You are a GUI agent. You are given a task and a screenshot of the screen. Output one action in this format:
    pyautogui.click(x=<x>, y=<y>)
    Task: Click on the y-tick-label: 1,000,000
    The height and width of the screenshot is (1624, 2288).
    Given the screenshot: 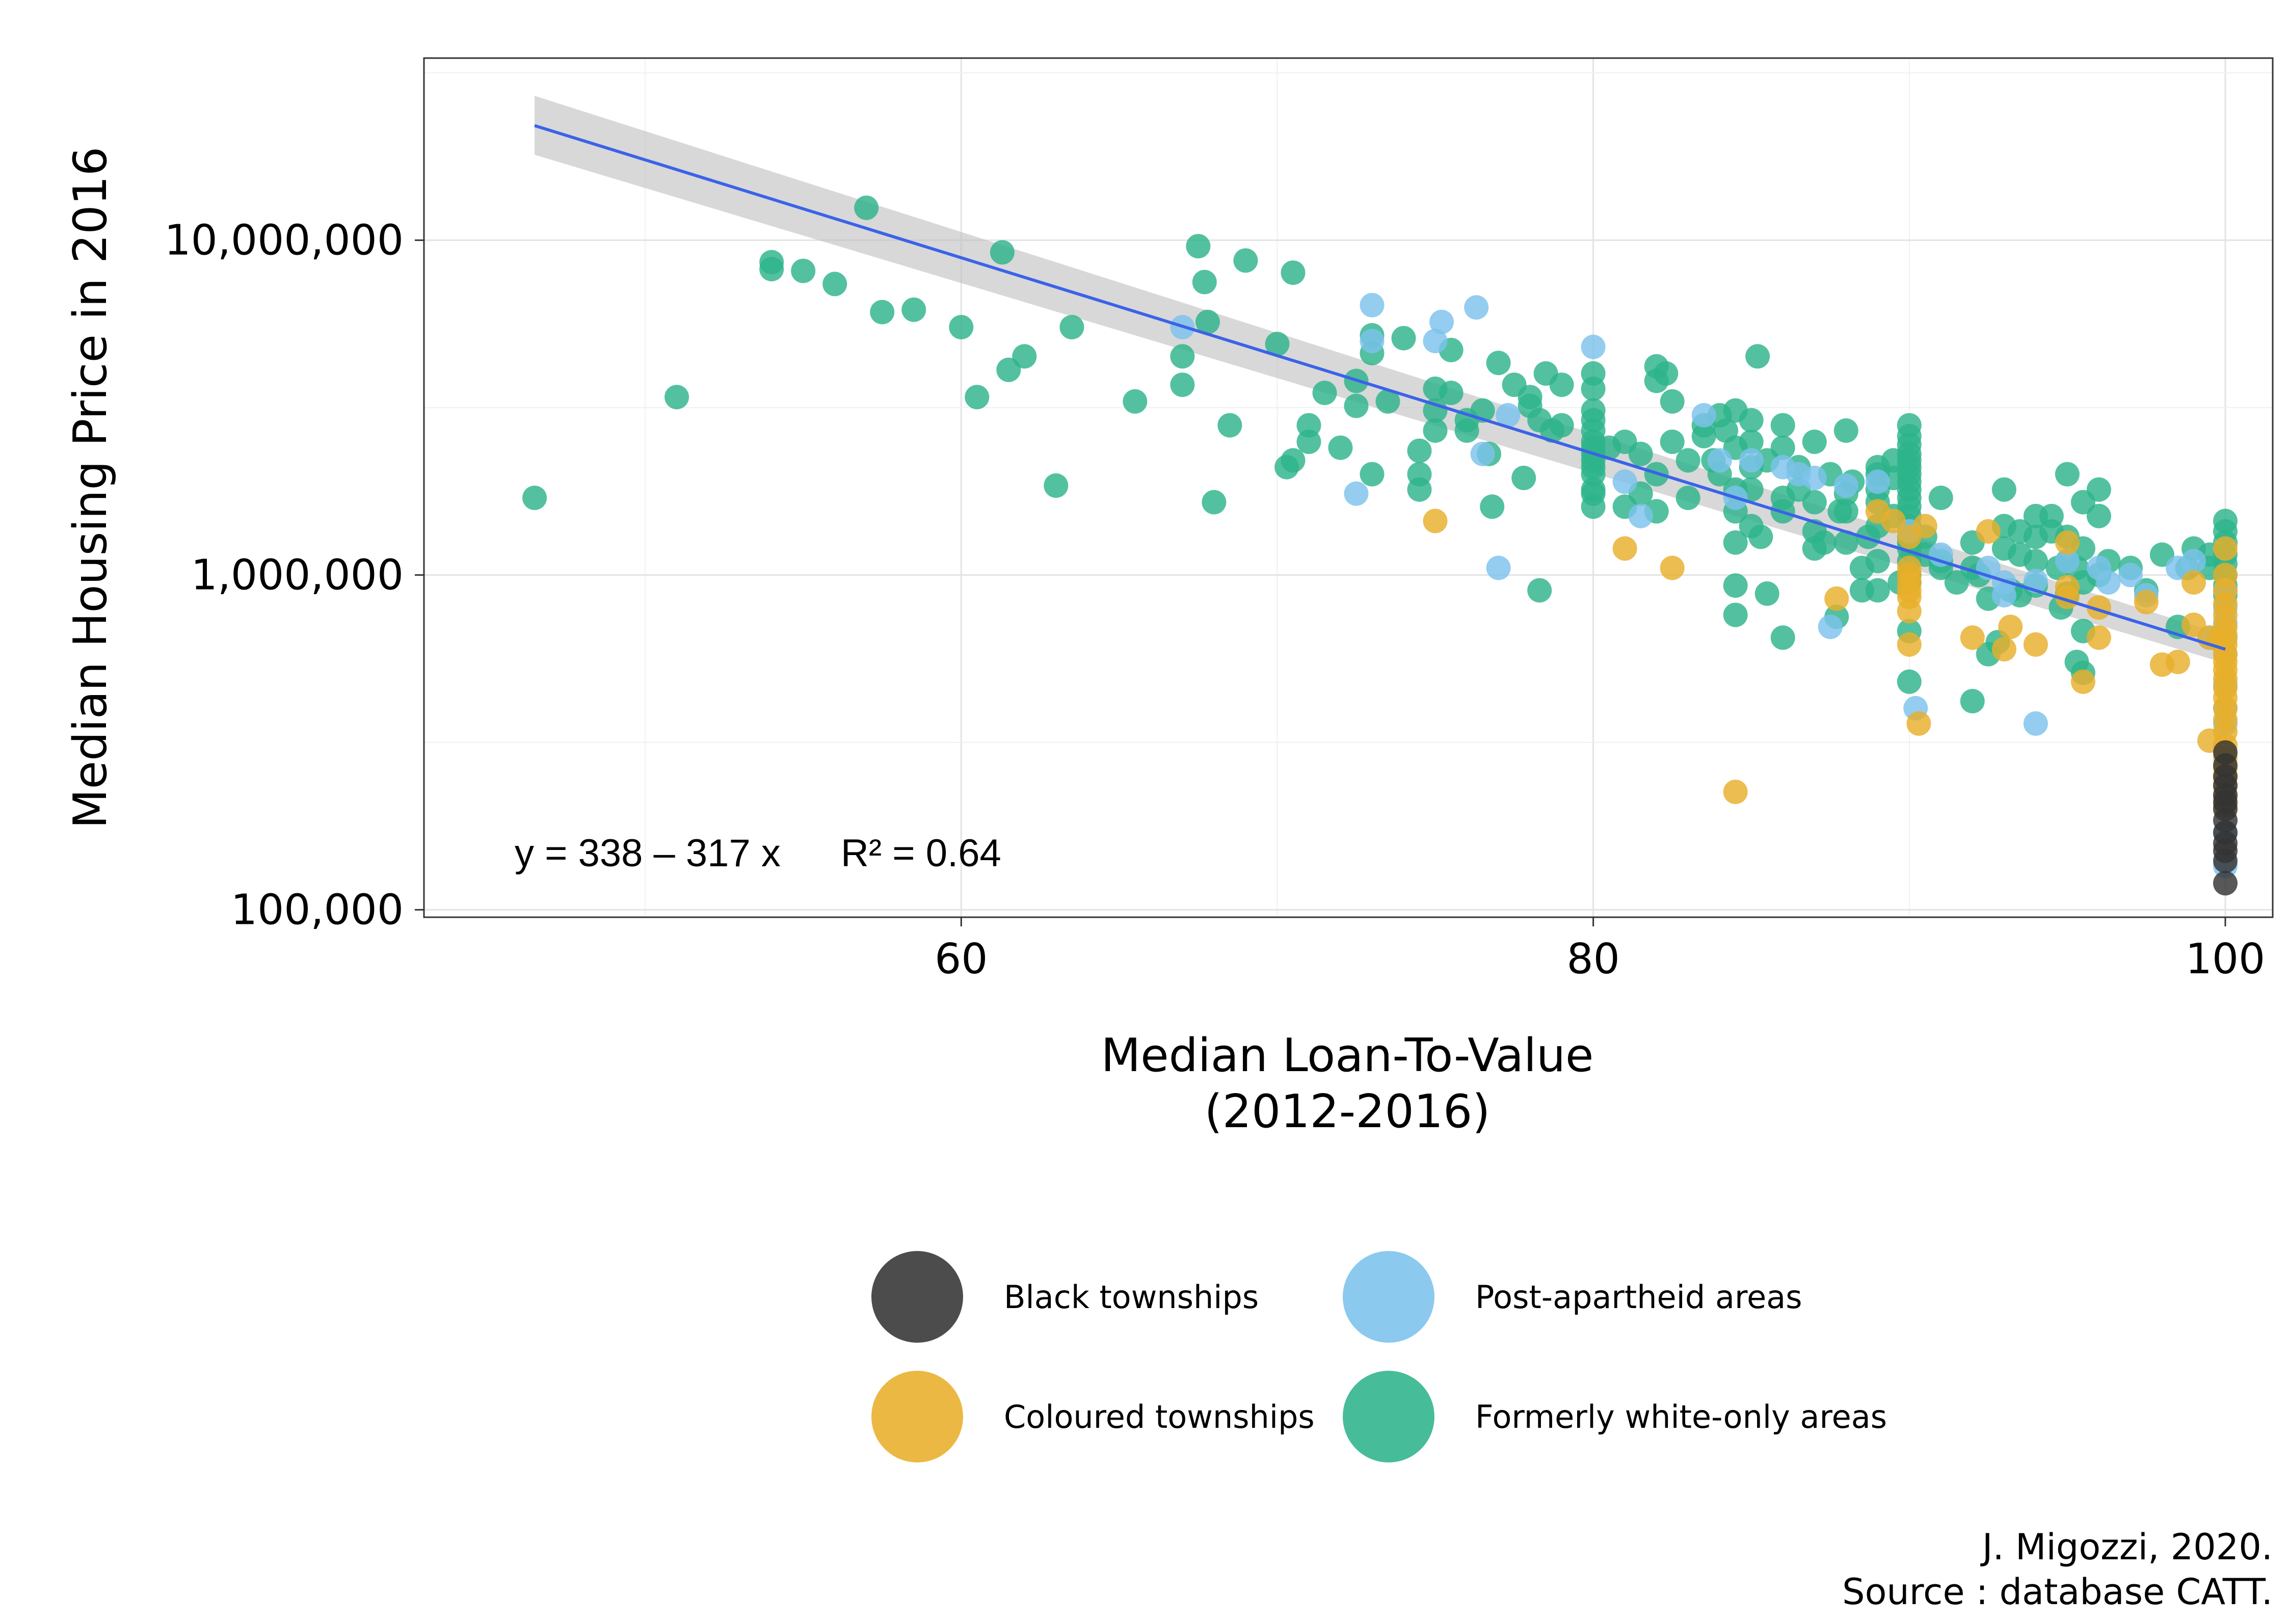 What is the action you would take?
    pyautogui.click(x=298, y=575)
    